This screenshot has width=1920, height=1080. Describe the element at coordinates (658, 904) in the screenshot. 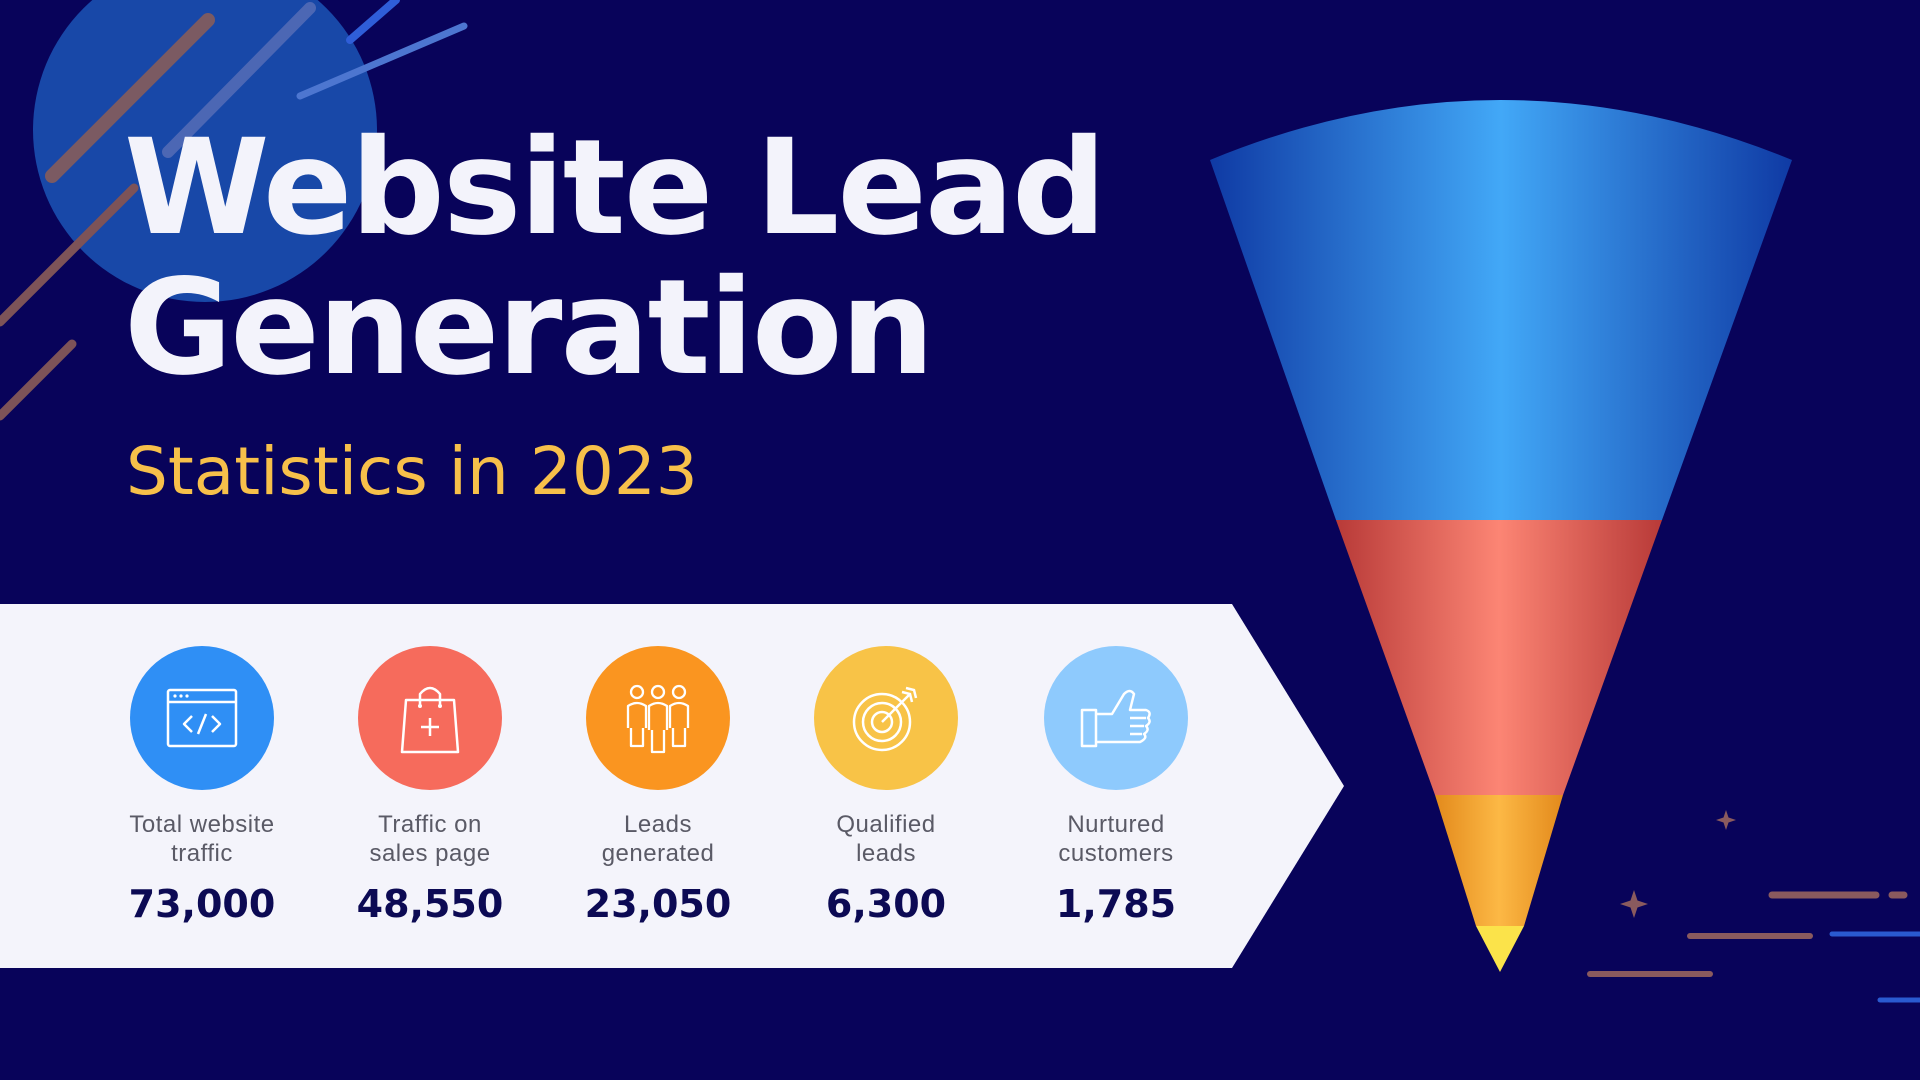

I see `stat-value: 23,050` at that location.